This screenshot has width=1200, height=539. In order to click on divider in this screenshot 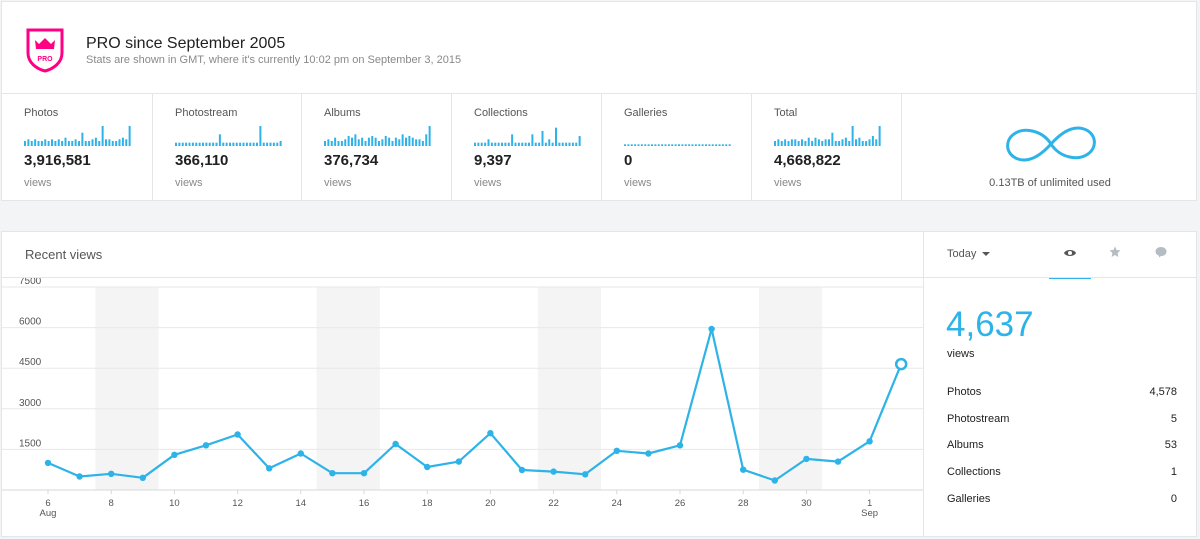, I will do `click(462, 277)`.